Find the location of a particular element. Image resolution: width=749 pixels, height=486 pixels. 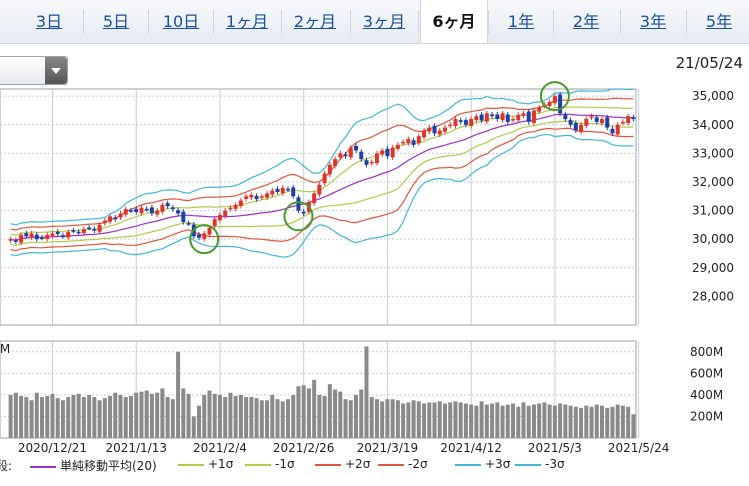

tab-10: 5年 is located at coordinates (719, 21).